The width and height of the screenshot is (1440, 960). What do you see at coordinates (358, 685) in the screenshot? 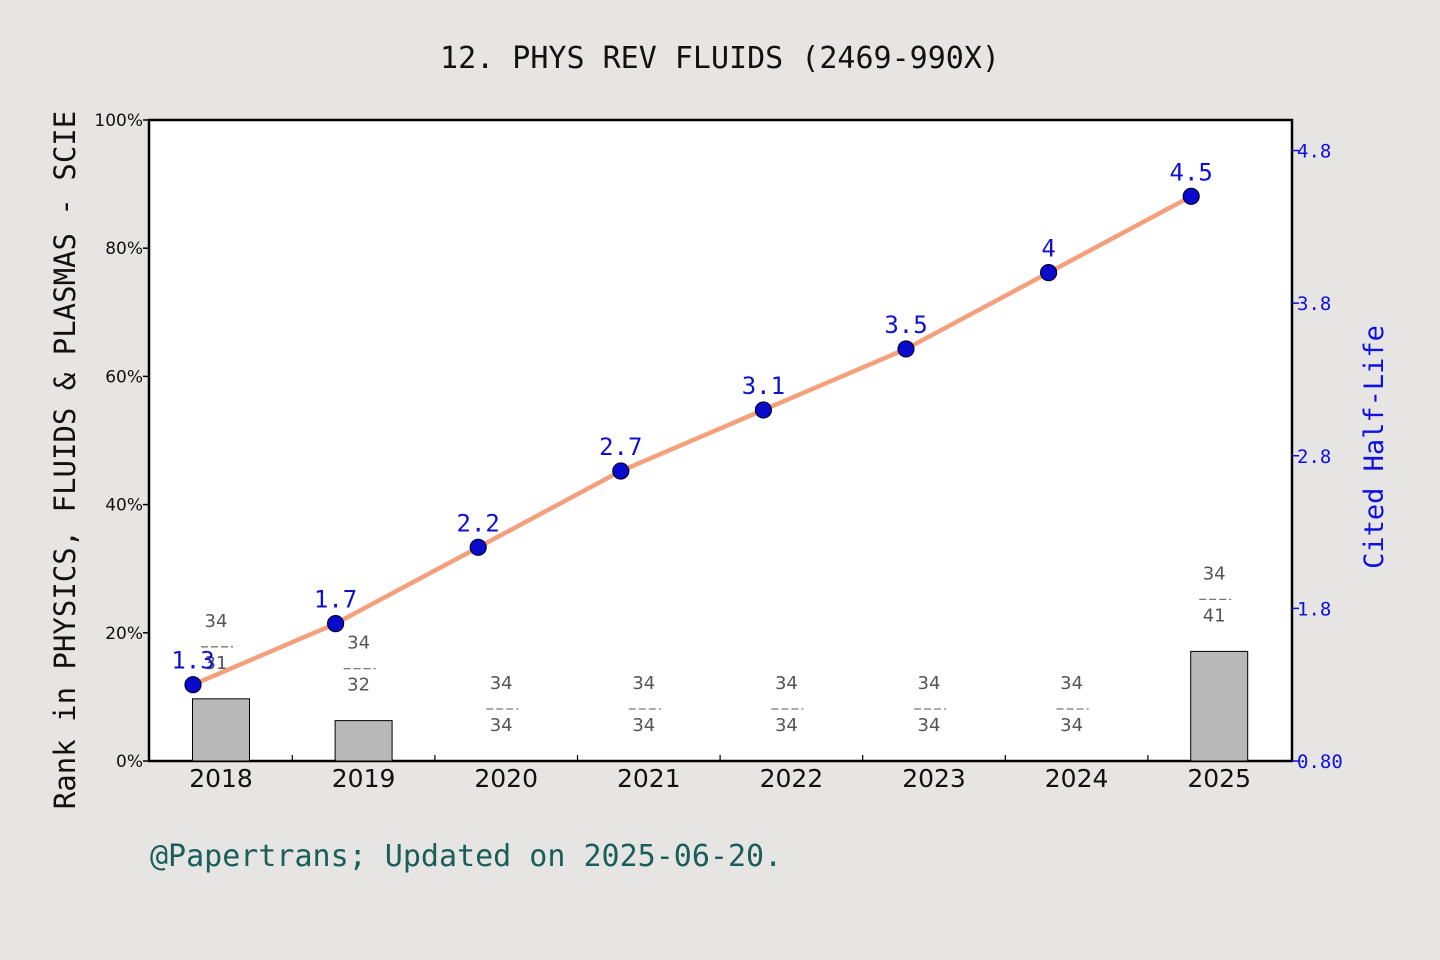
I see `rank-denominator: 32` at bounding box center [358, 685].